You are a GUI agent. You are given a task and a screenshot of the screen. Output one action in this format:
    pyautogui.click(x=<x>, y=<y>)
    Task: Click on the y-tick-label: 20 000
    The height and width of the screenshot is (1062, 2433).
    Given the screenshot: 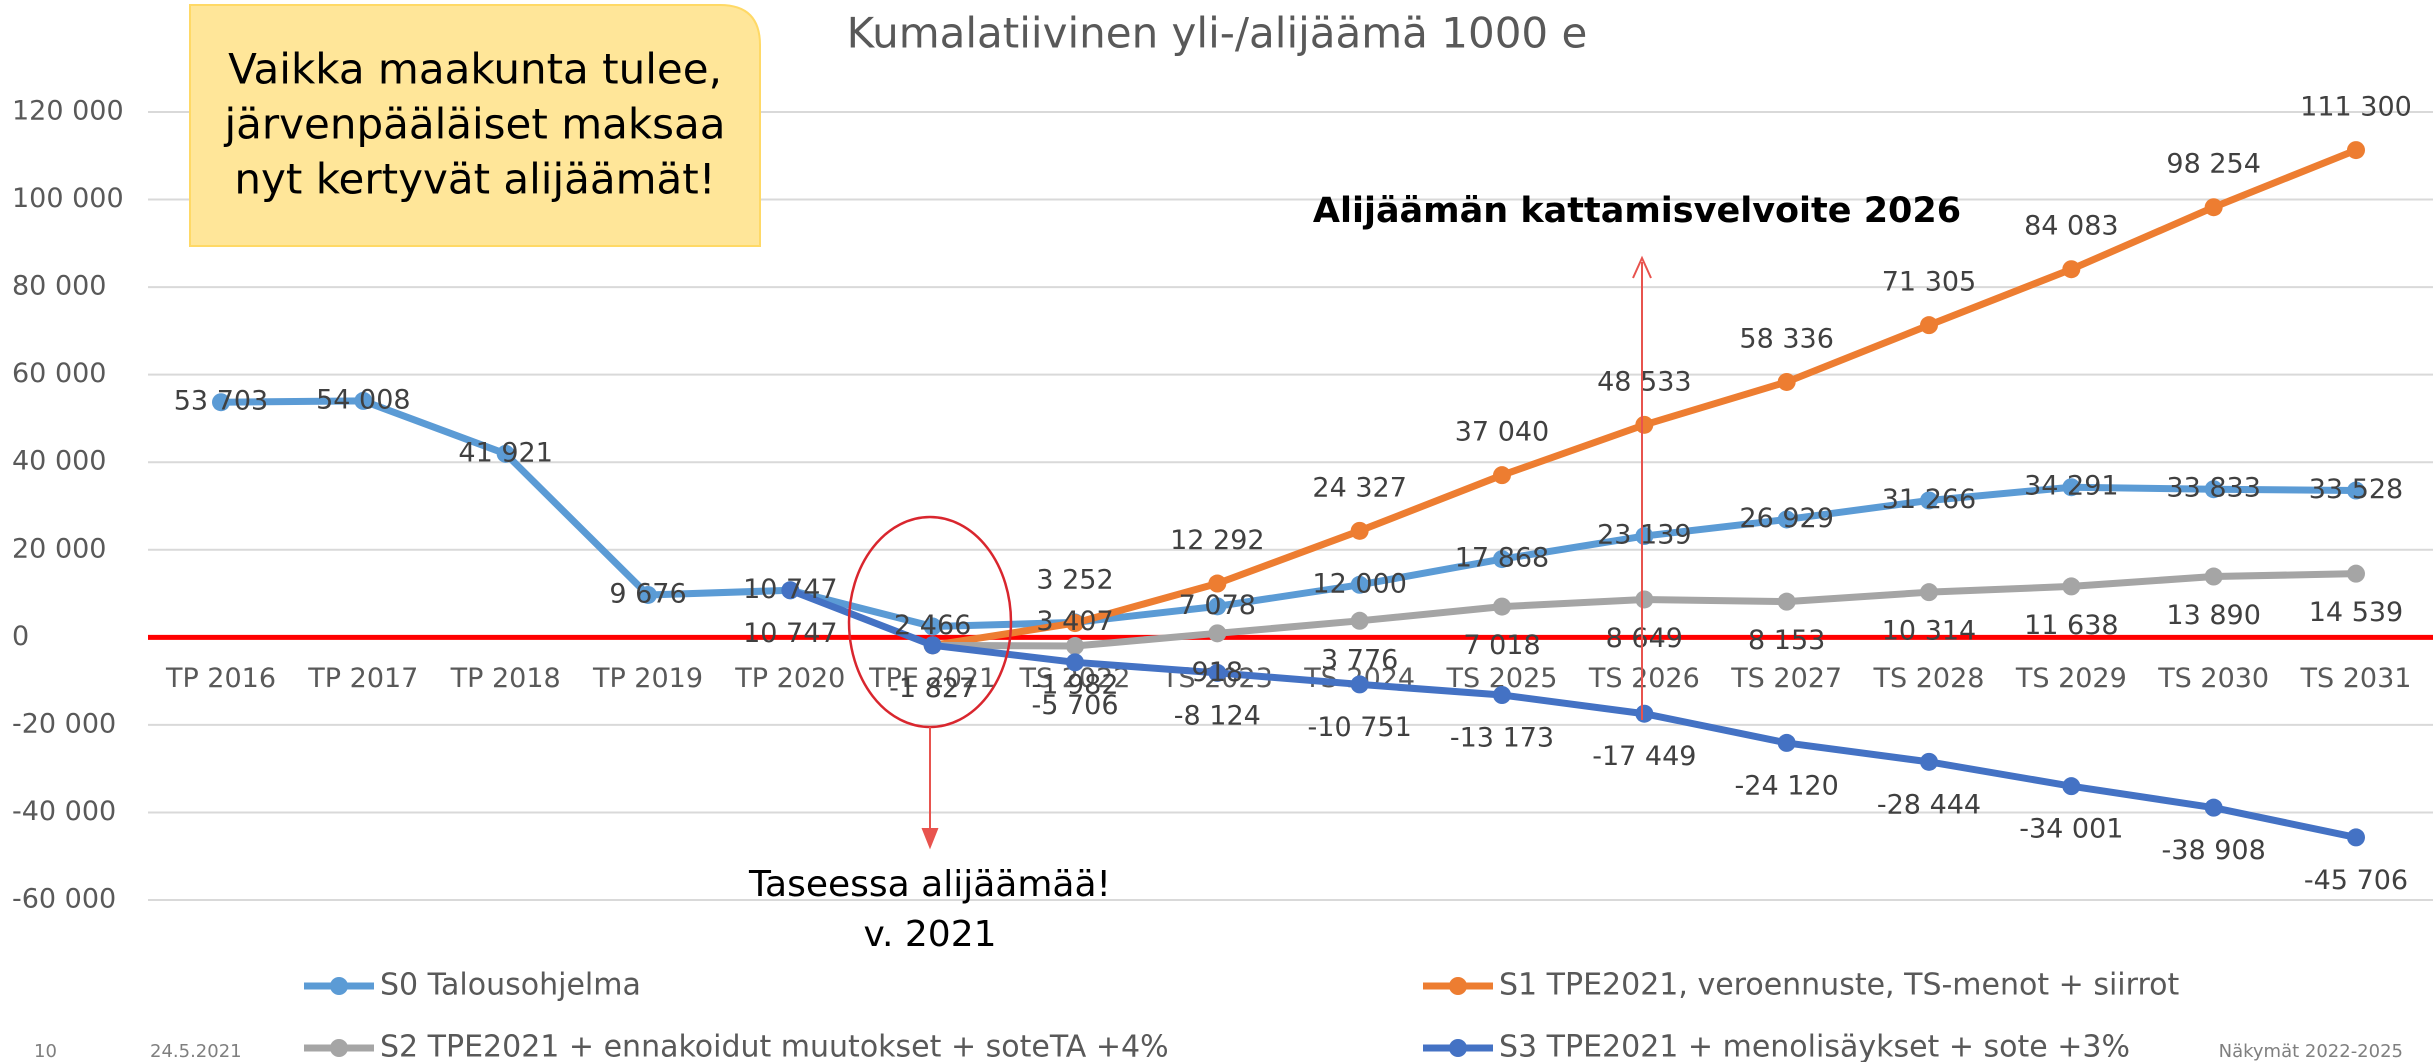 What is the action you would take?
    pyautogui.click(x=59, y=548)
    